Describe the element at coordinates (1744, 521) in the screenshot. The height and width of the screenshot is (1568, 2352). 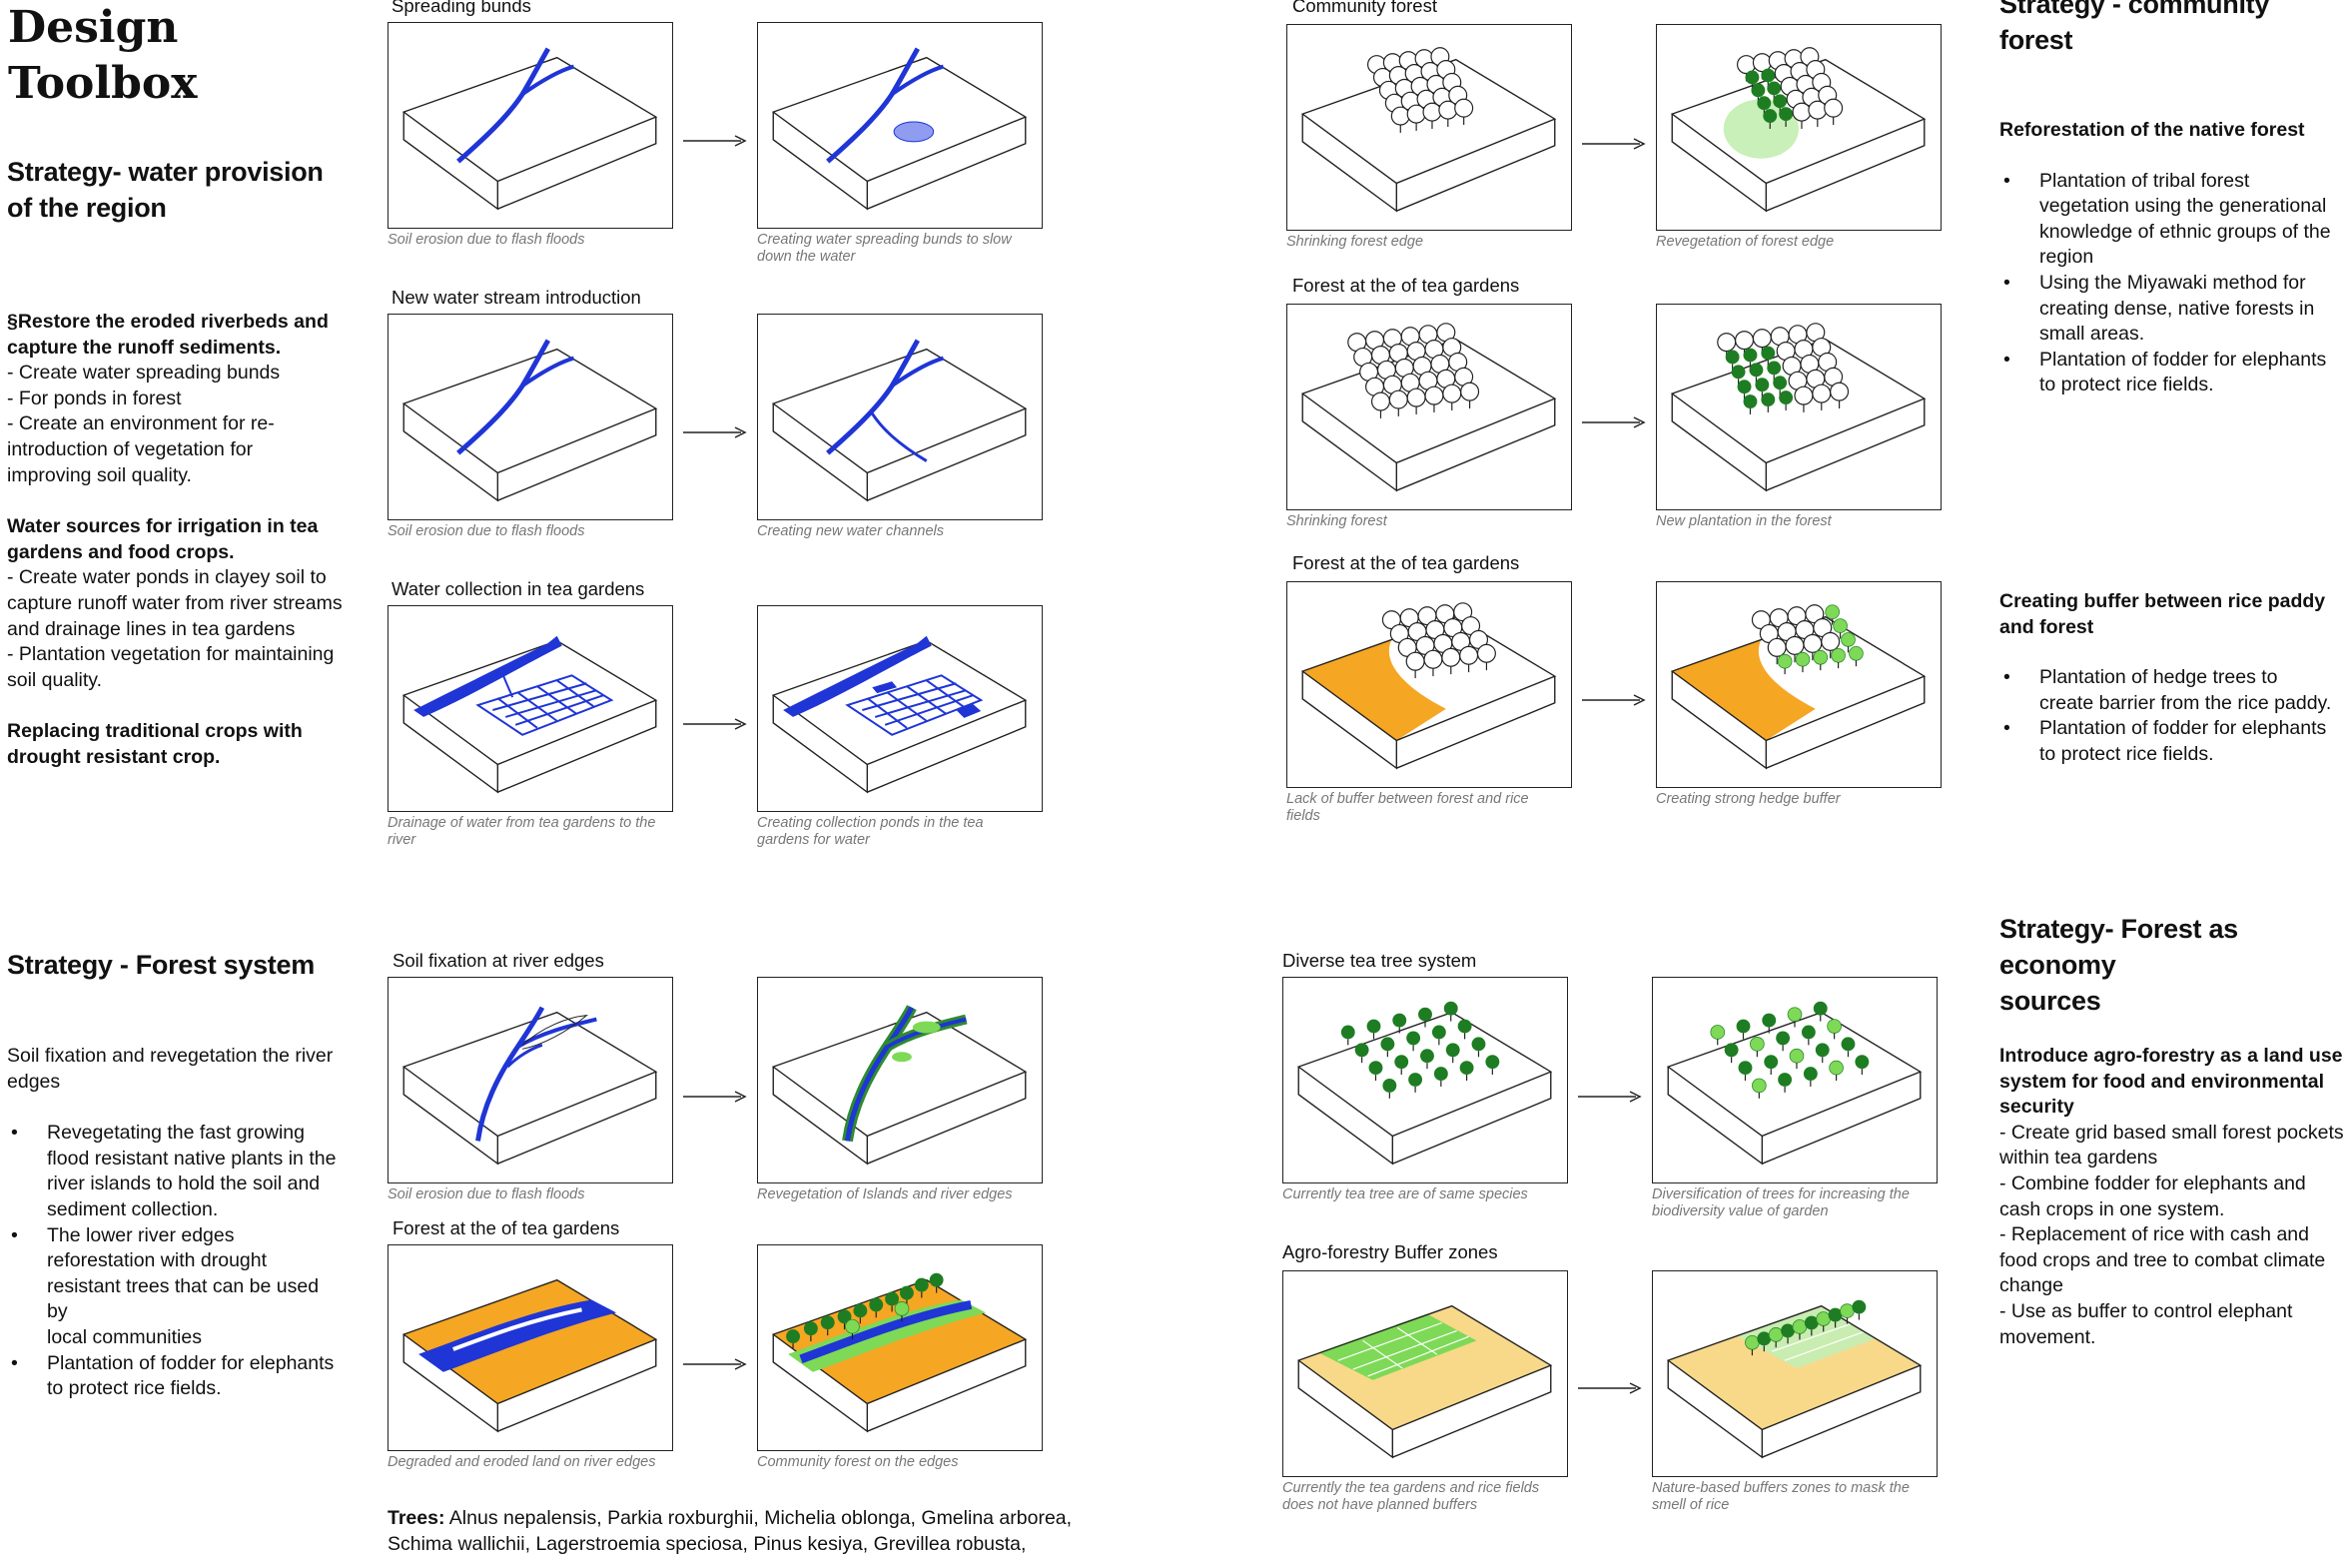
I see `new-plantation-caption: New plantation in the forest` at that location.